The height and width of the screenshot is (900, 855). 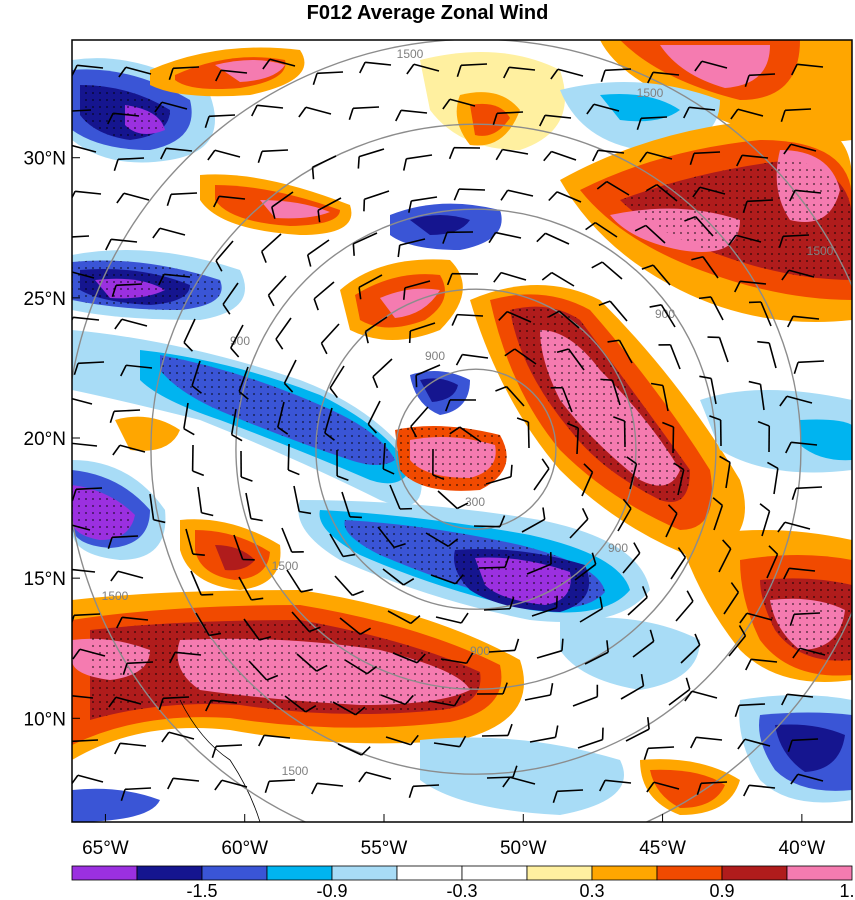 What do you see at coordinates (45, 299) in the screenshot?
I see `lat-tick-label: 25°N` at bounding box center [45, 299].